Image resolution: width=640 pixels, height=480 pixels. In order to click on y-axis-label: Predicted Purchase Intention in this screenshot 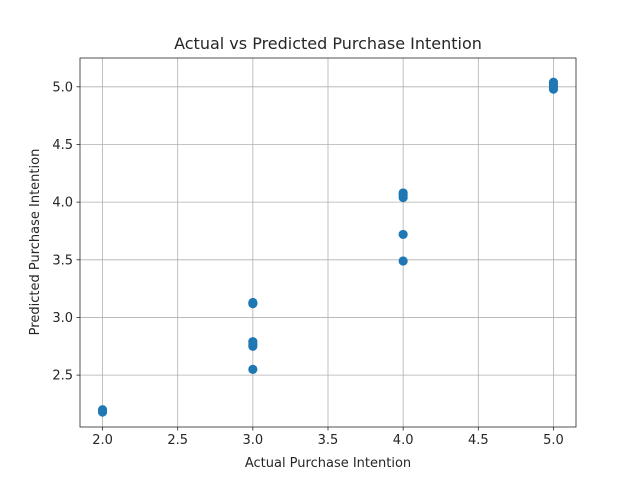, I will do `click(35, 242)`.